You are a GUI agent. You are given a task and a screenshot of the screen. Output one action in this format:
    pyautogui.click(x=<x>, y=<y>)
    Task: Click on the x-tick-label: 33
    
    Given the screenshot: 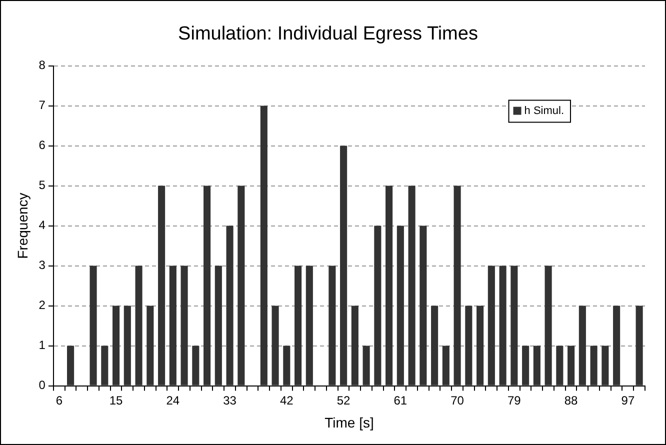 What is the action you would take?
    pyautogui.click(x=230, y=400)
    